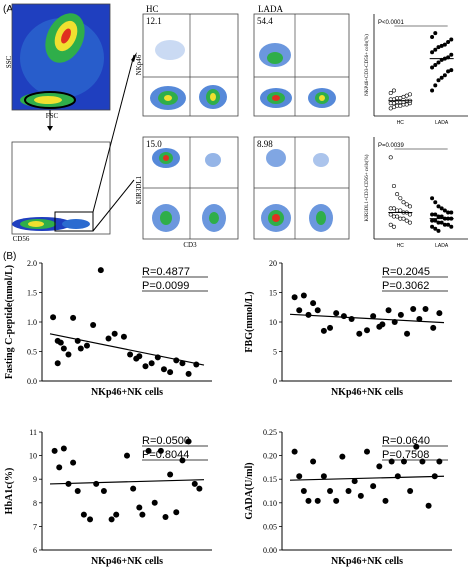 The image size is (474, 585). Describe the element at coordinates (32, 263) in the screenshot. I see `scatter-1-y-tick-label: 2.0` at that location.